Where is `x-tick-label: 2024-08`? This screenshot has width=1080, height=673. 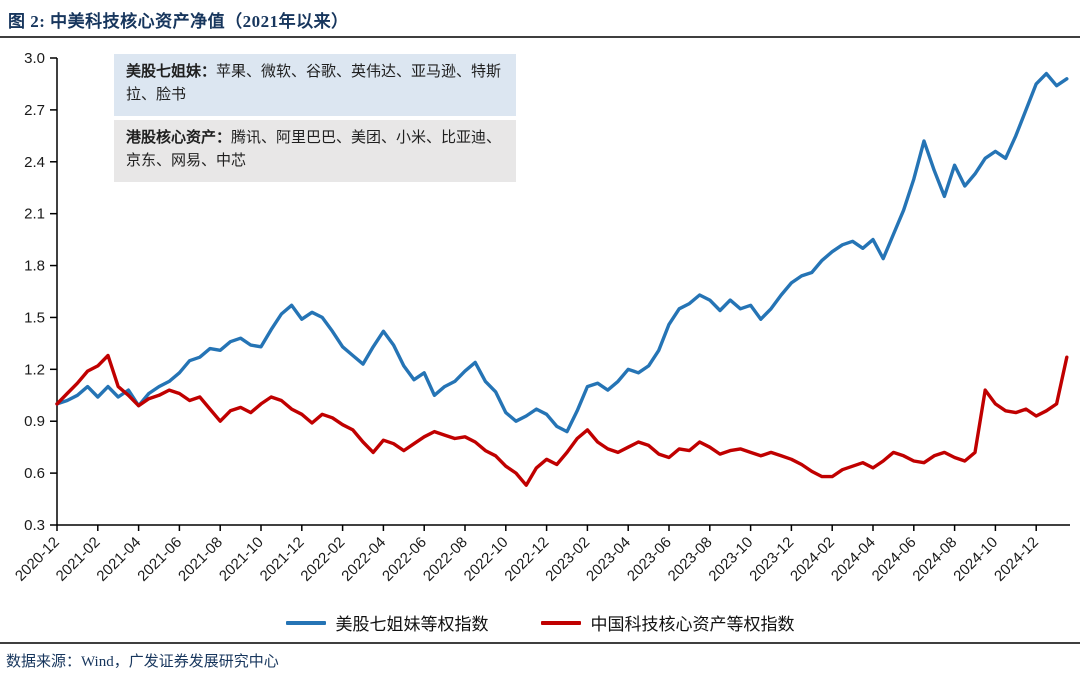 x-tick-label: 2024-08 is located at coordinates (934, 559).